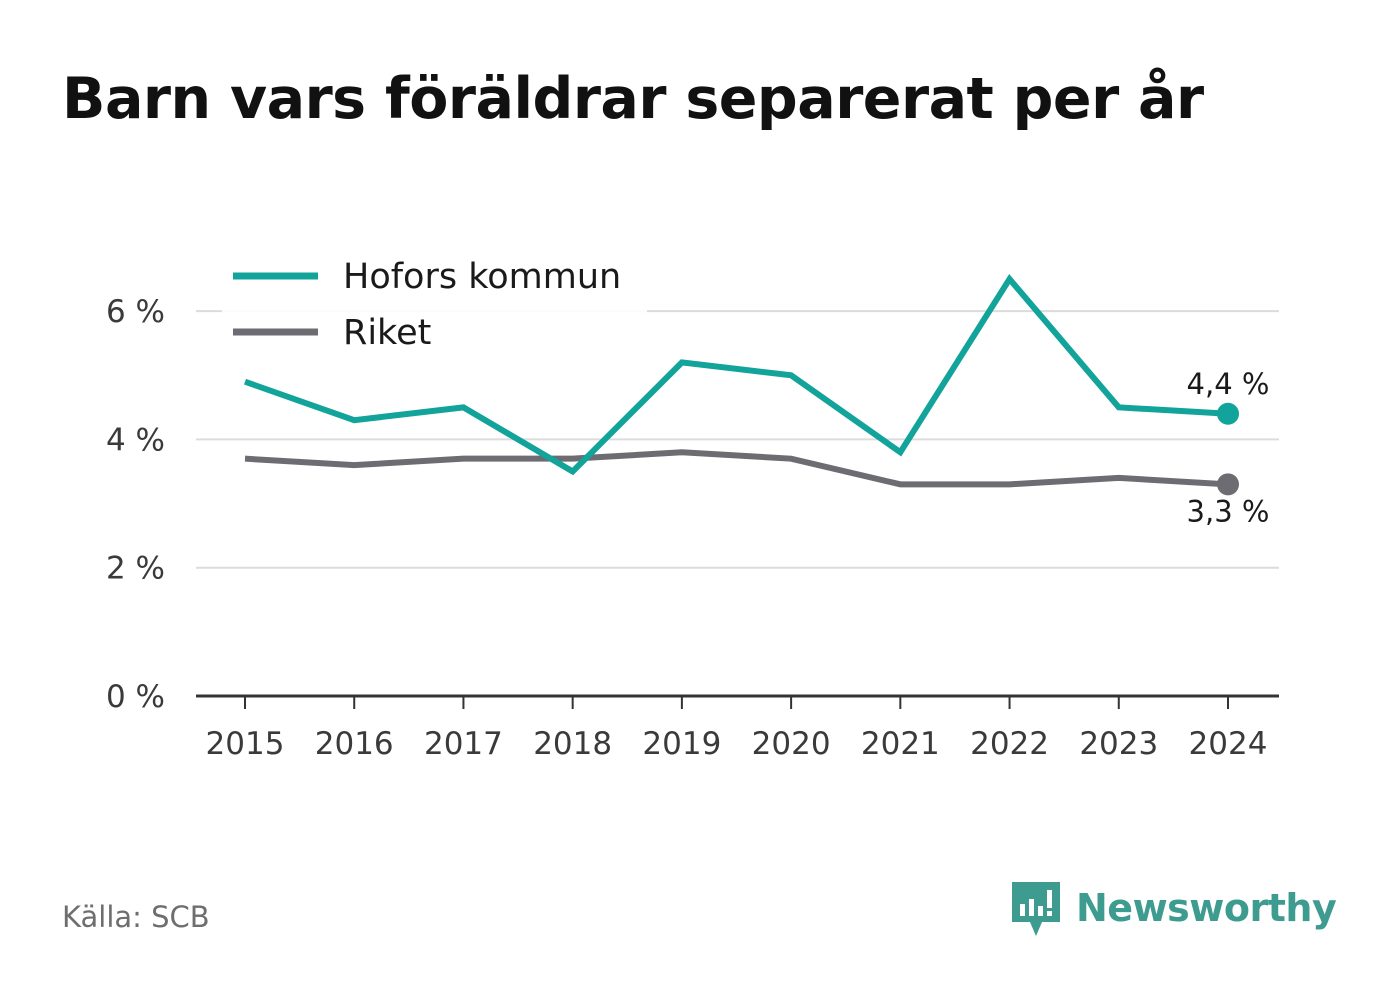 This screenshot has width=1382, height=999. What do you see at coordinates (1228, 384) in the screenshot?
I see `end-value-label-hofors: 4,4 %` at bounding box center [1228, 384].